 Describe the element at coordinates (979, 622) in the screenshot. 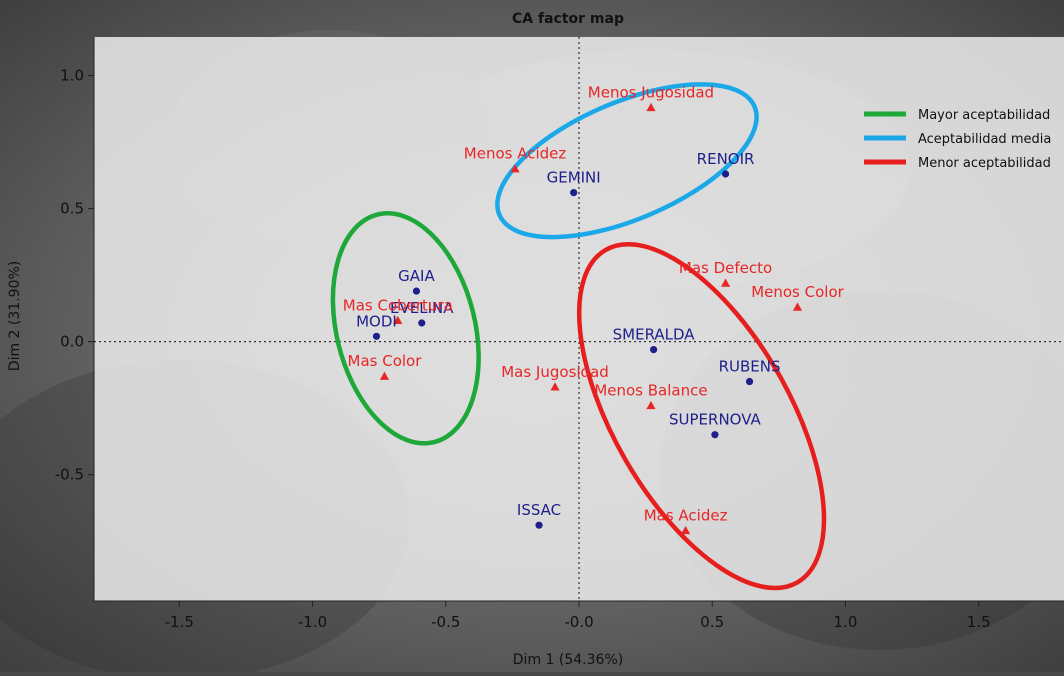

I see `x-tick-label: 1.5` at that location.